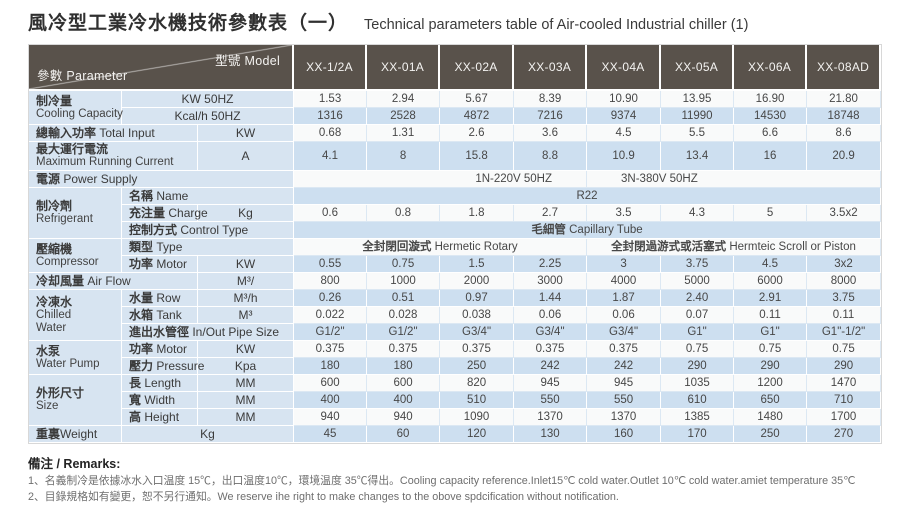  I want to click on value-cell: 1200, so click(771, 383).